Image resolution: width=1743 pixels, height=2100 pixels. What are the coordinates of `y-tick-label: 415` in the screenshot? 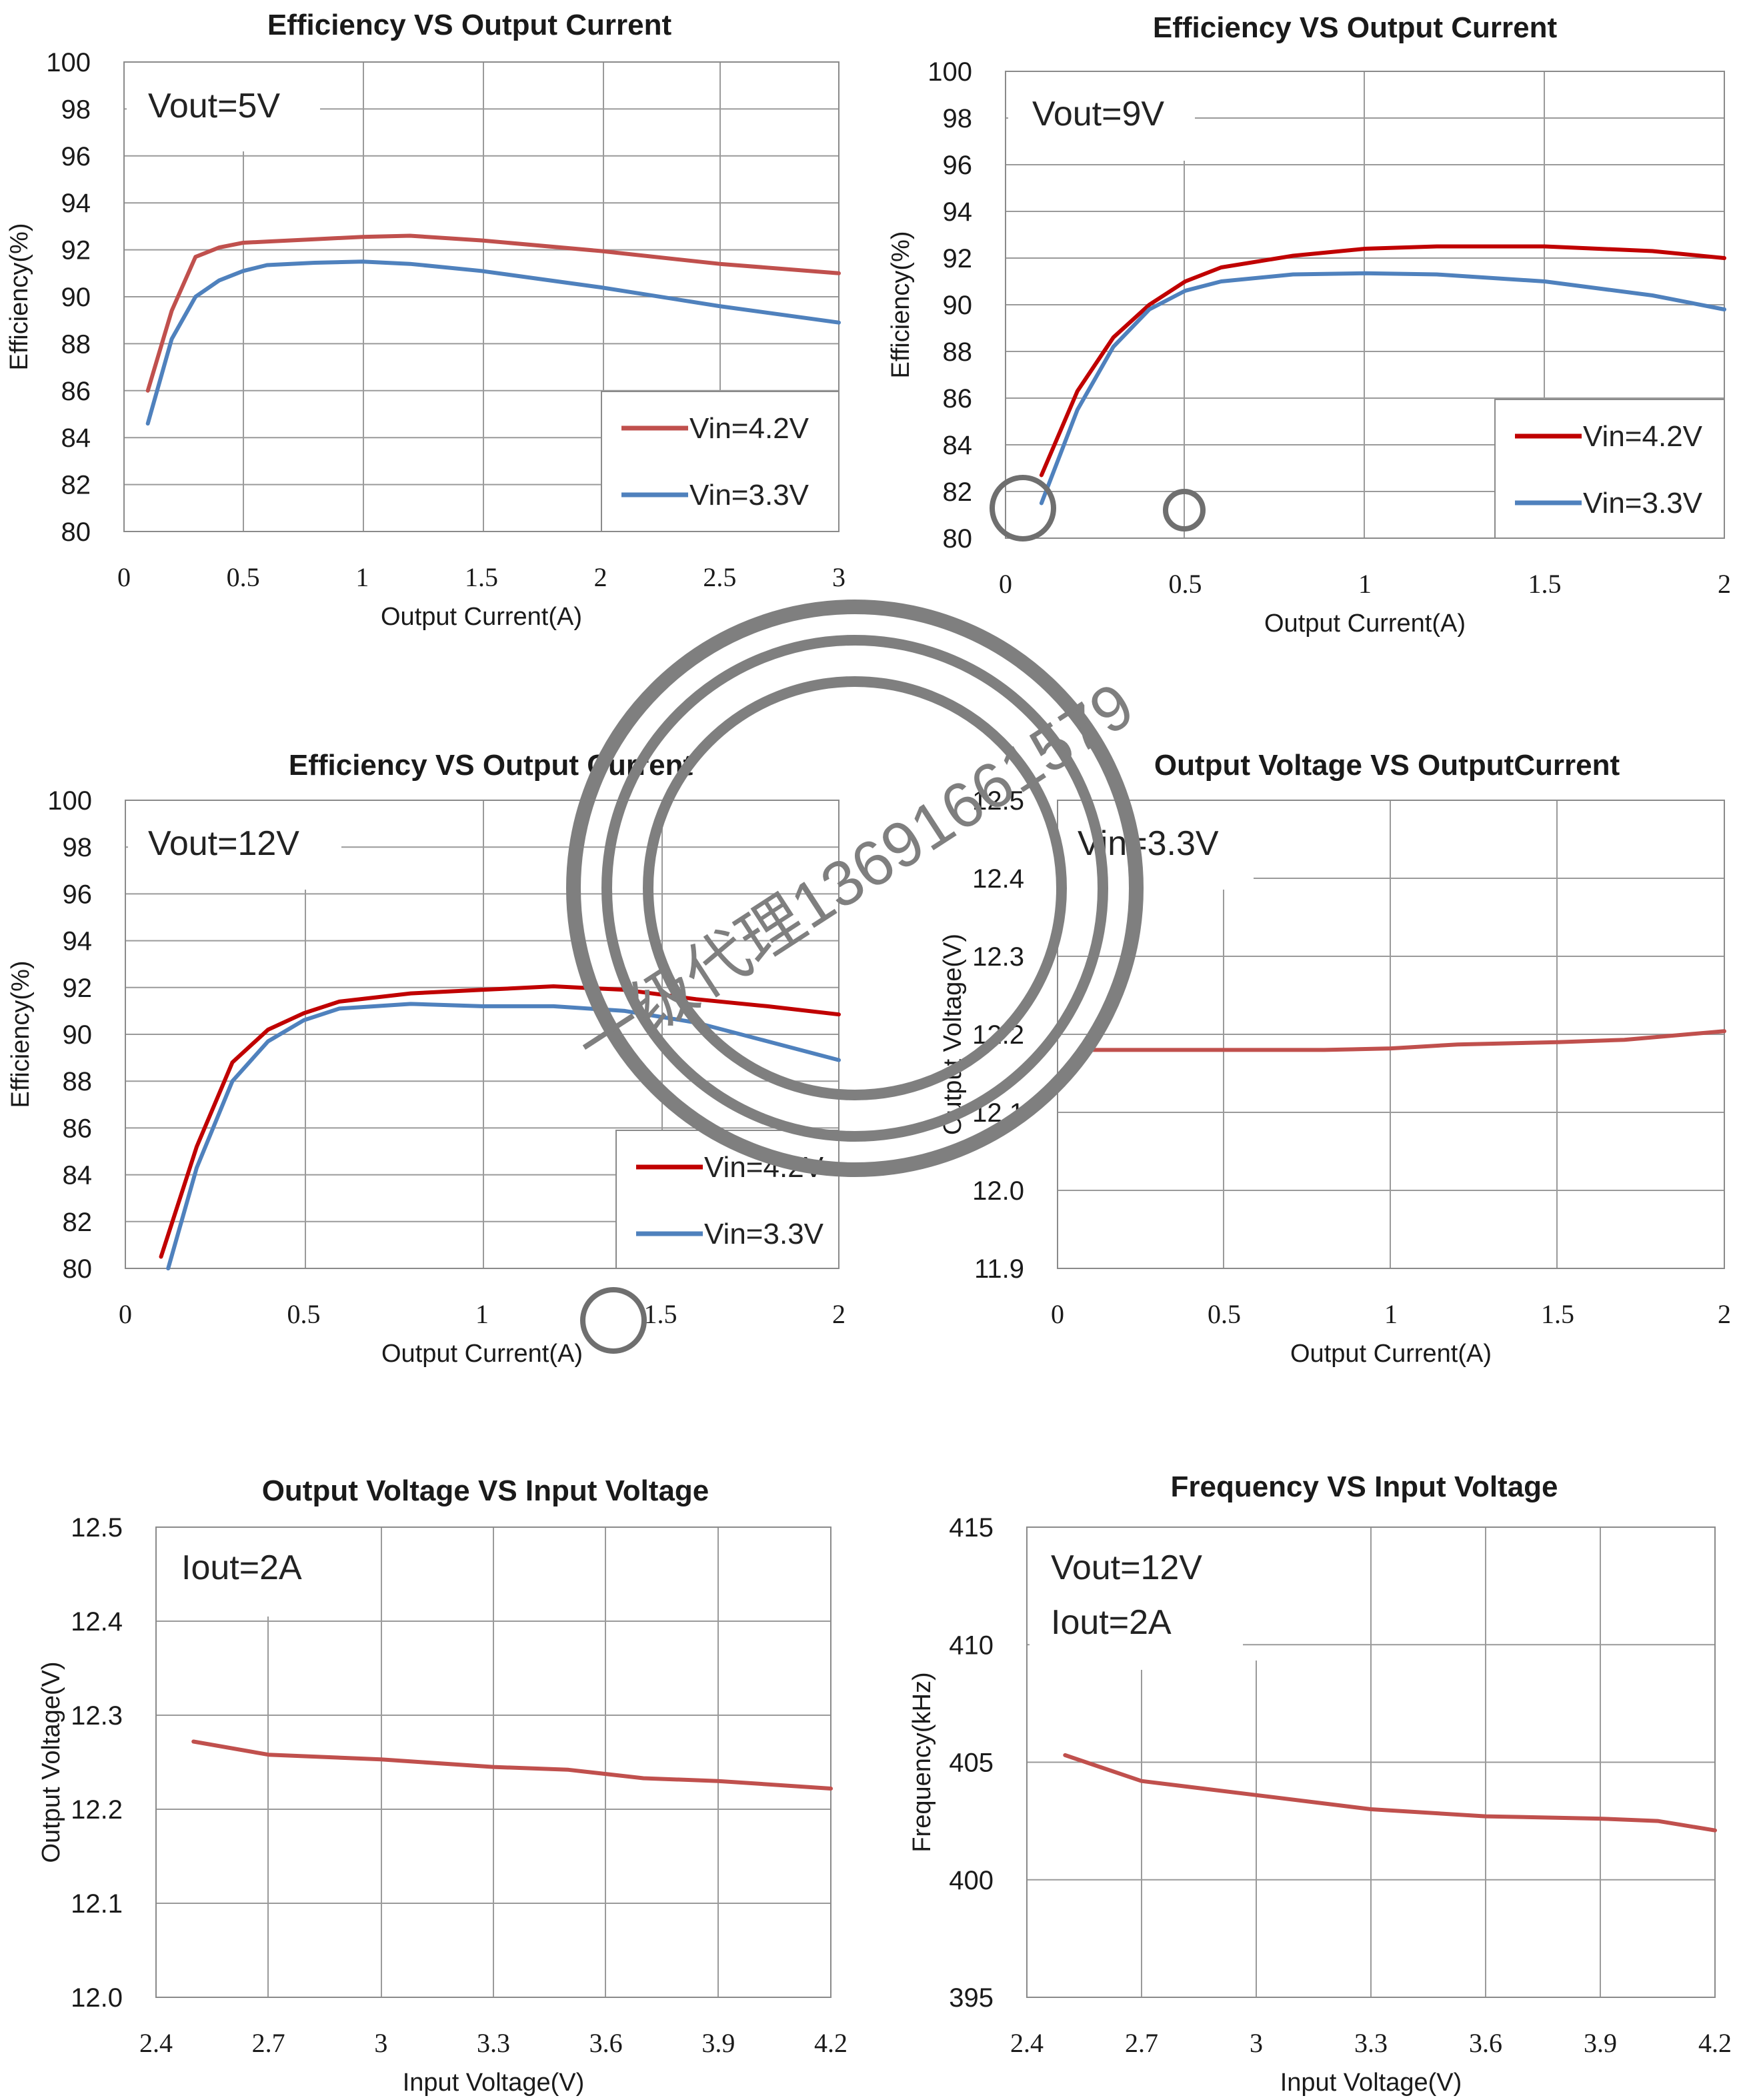 It's located at (971, 1528).